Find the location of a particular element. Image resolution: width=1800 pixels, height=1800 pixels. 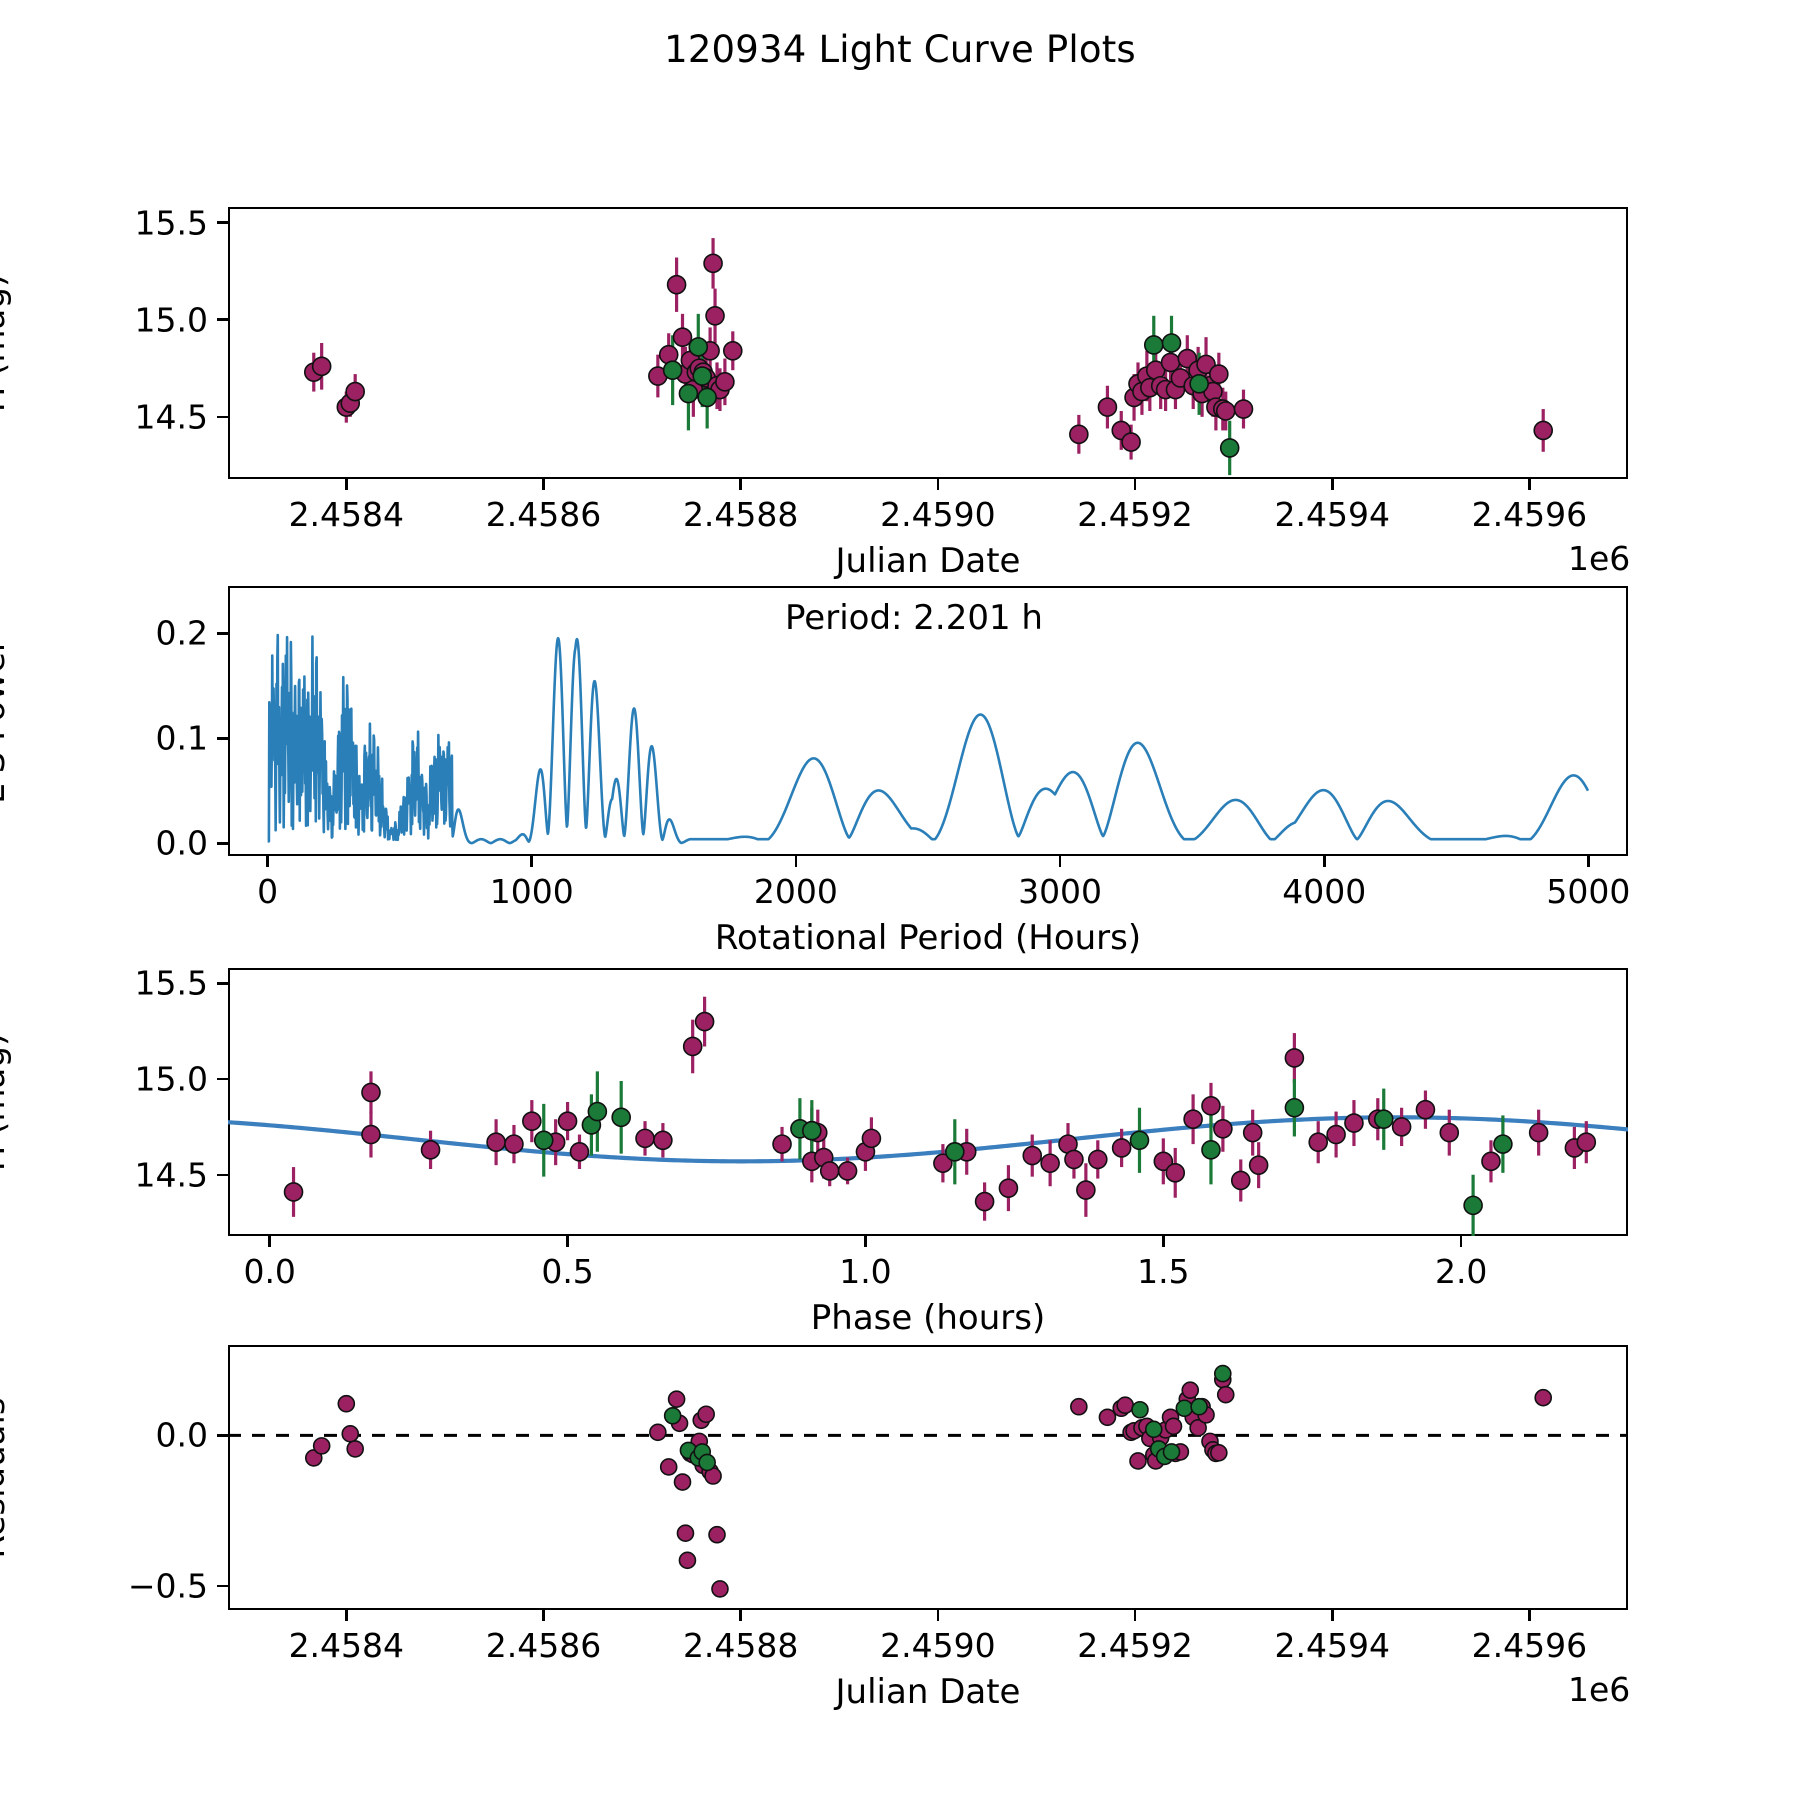

x-axis-label: Julian Date is located at coordinates (928, 1692).